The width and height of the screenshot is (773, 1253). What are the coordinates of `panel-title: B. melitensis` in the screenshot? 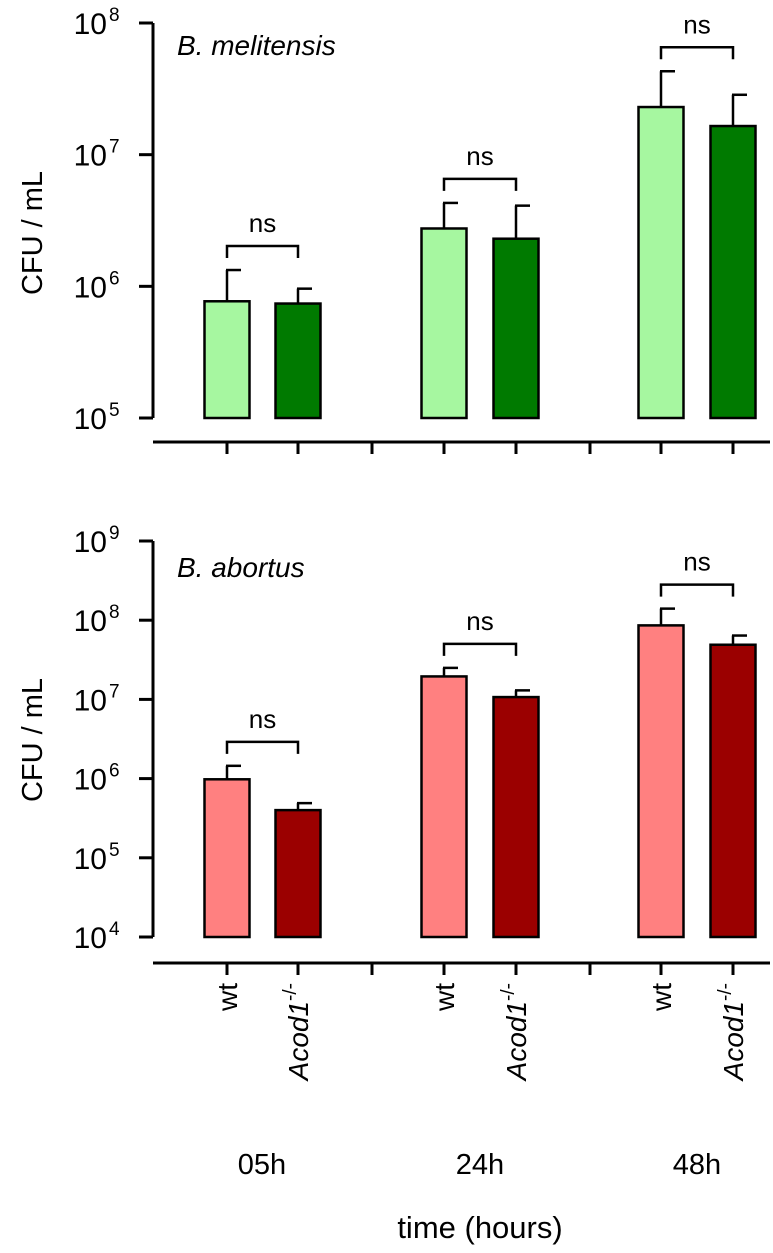 It's located at (256, 45).